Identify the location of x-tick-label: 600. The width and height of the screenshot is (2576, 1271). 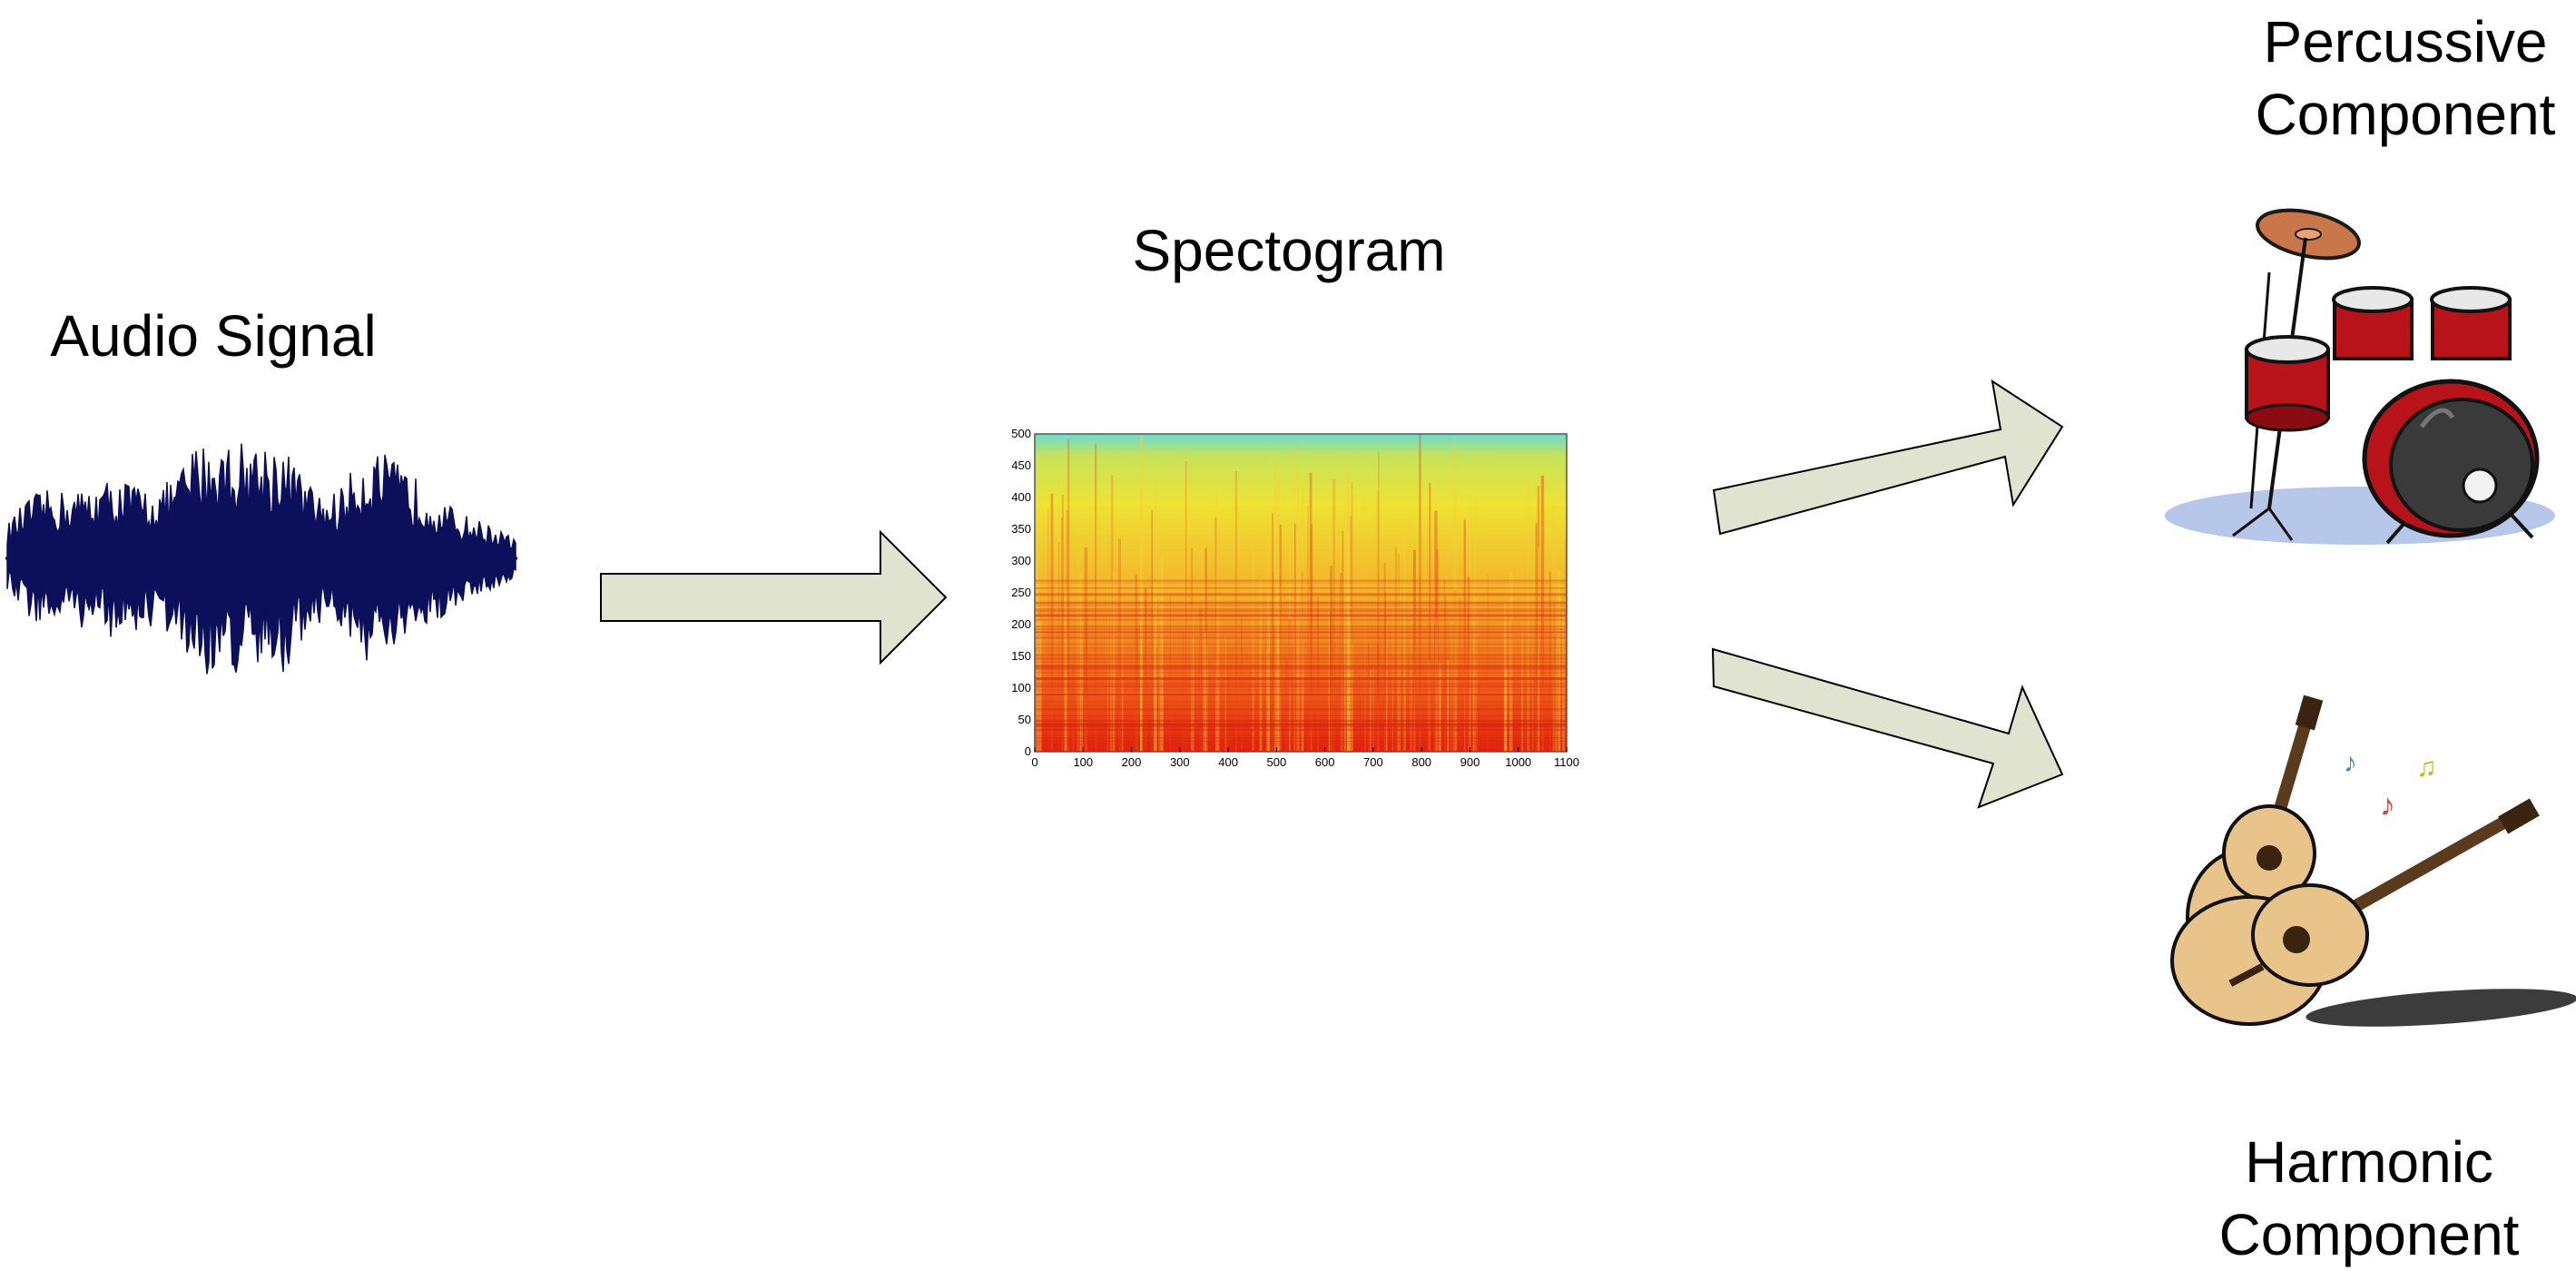
(1325, 762).